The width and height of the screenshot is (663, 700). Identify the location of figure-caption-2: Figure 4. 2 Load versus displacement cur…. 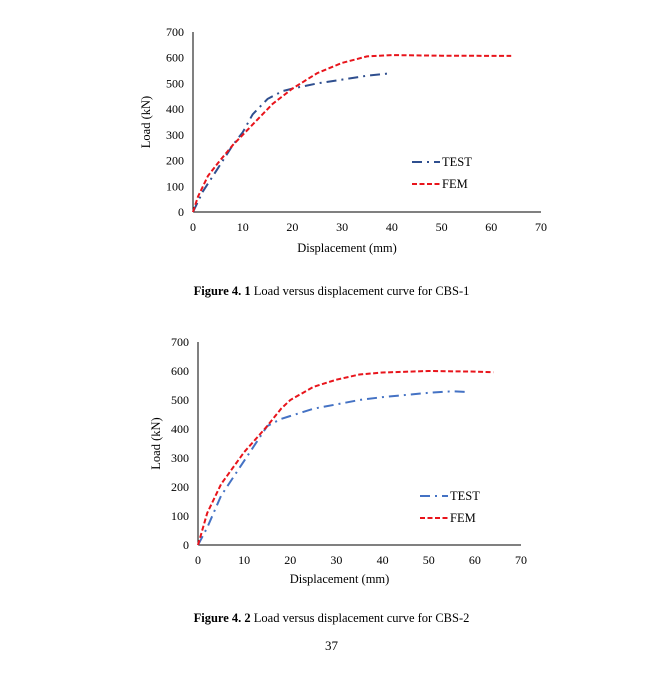
(331, 618).